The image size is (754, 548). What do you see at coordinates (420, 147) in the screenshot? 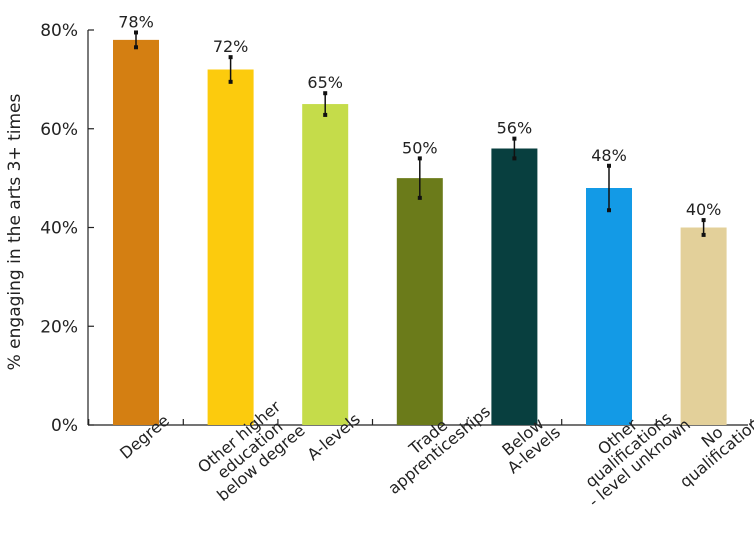
I see `data-label: 50%` at bounding box center [420, 147].